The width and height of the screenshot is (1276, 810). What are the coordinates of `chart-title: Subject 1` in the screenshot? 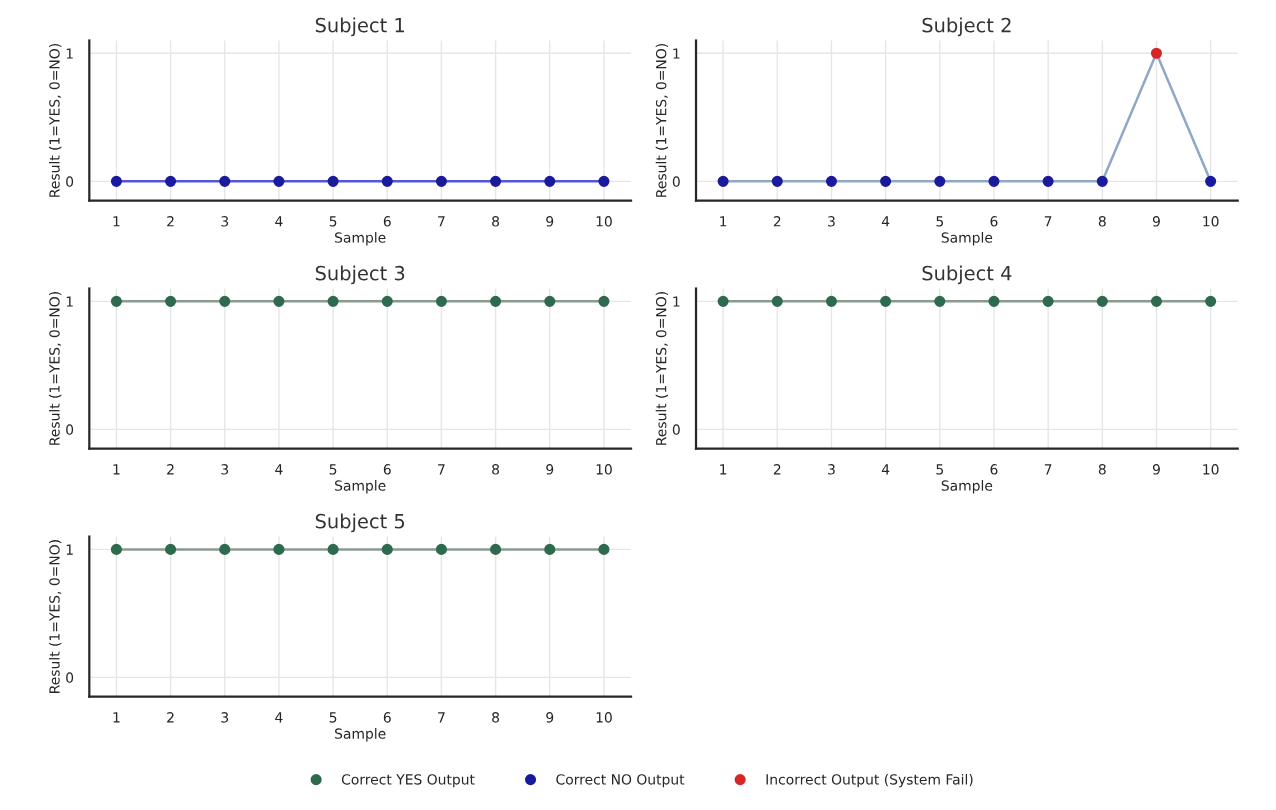 It's located at (359, 27).